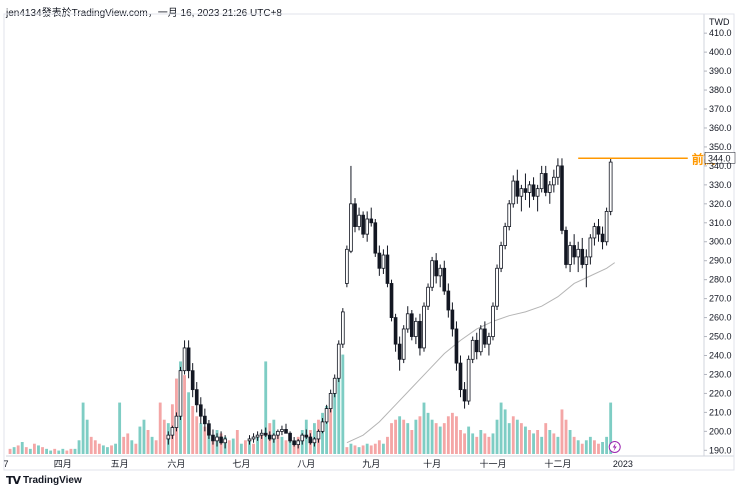 The image size is (740, 491). Describe the element at coordinates (720, 280) in the screenshot. I see `y-tick-label: 280.0` at that location.